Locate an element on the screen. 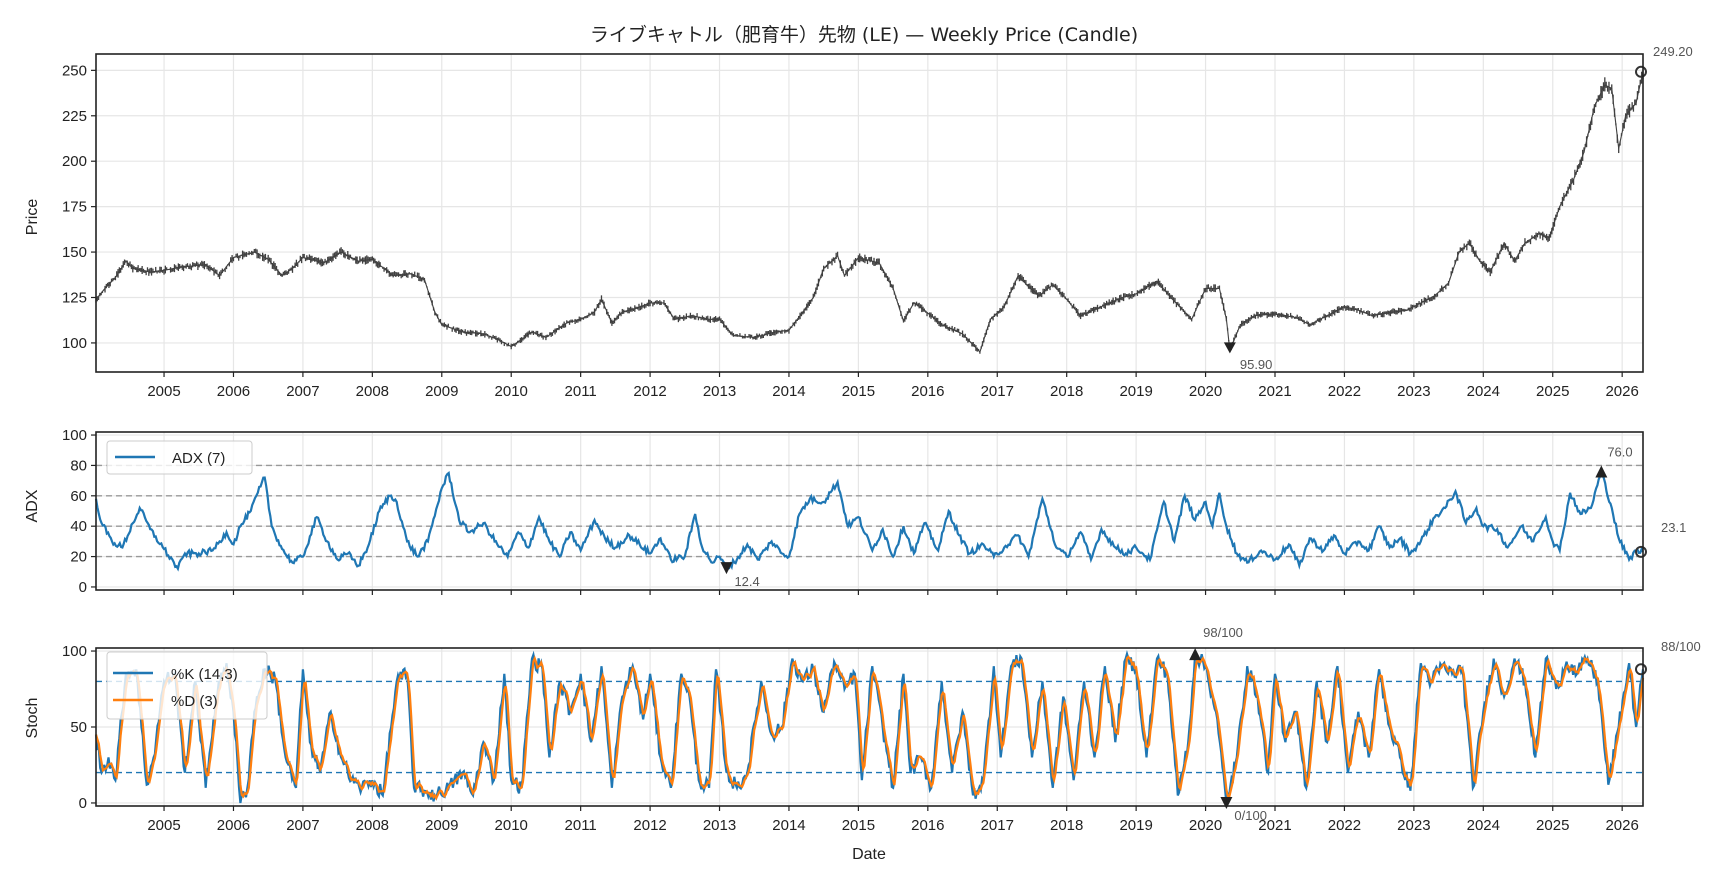 The image size is (1728, 878). y-tick-label: 150 is located at coordinates (74, 252).